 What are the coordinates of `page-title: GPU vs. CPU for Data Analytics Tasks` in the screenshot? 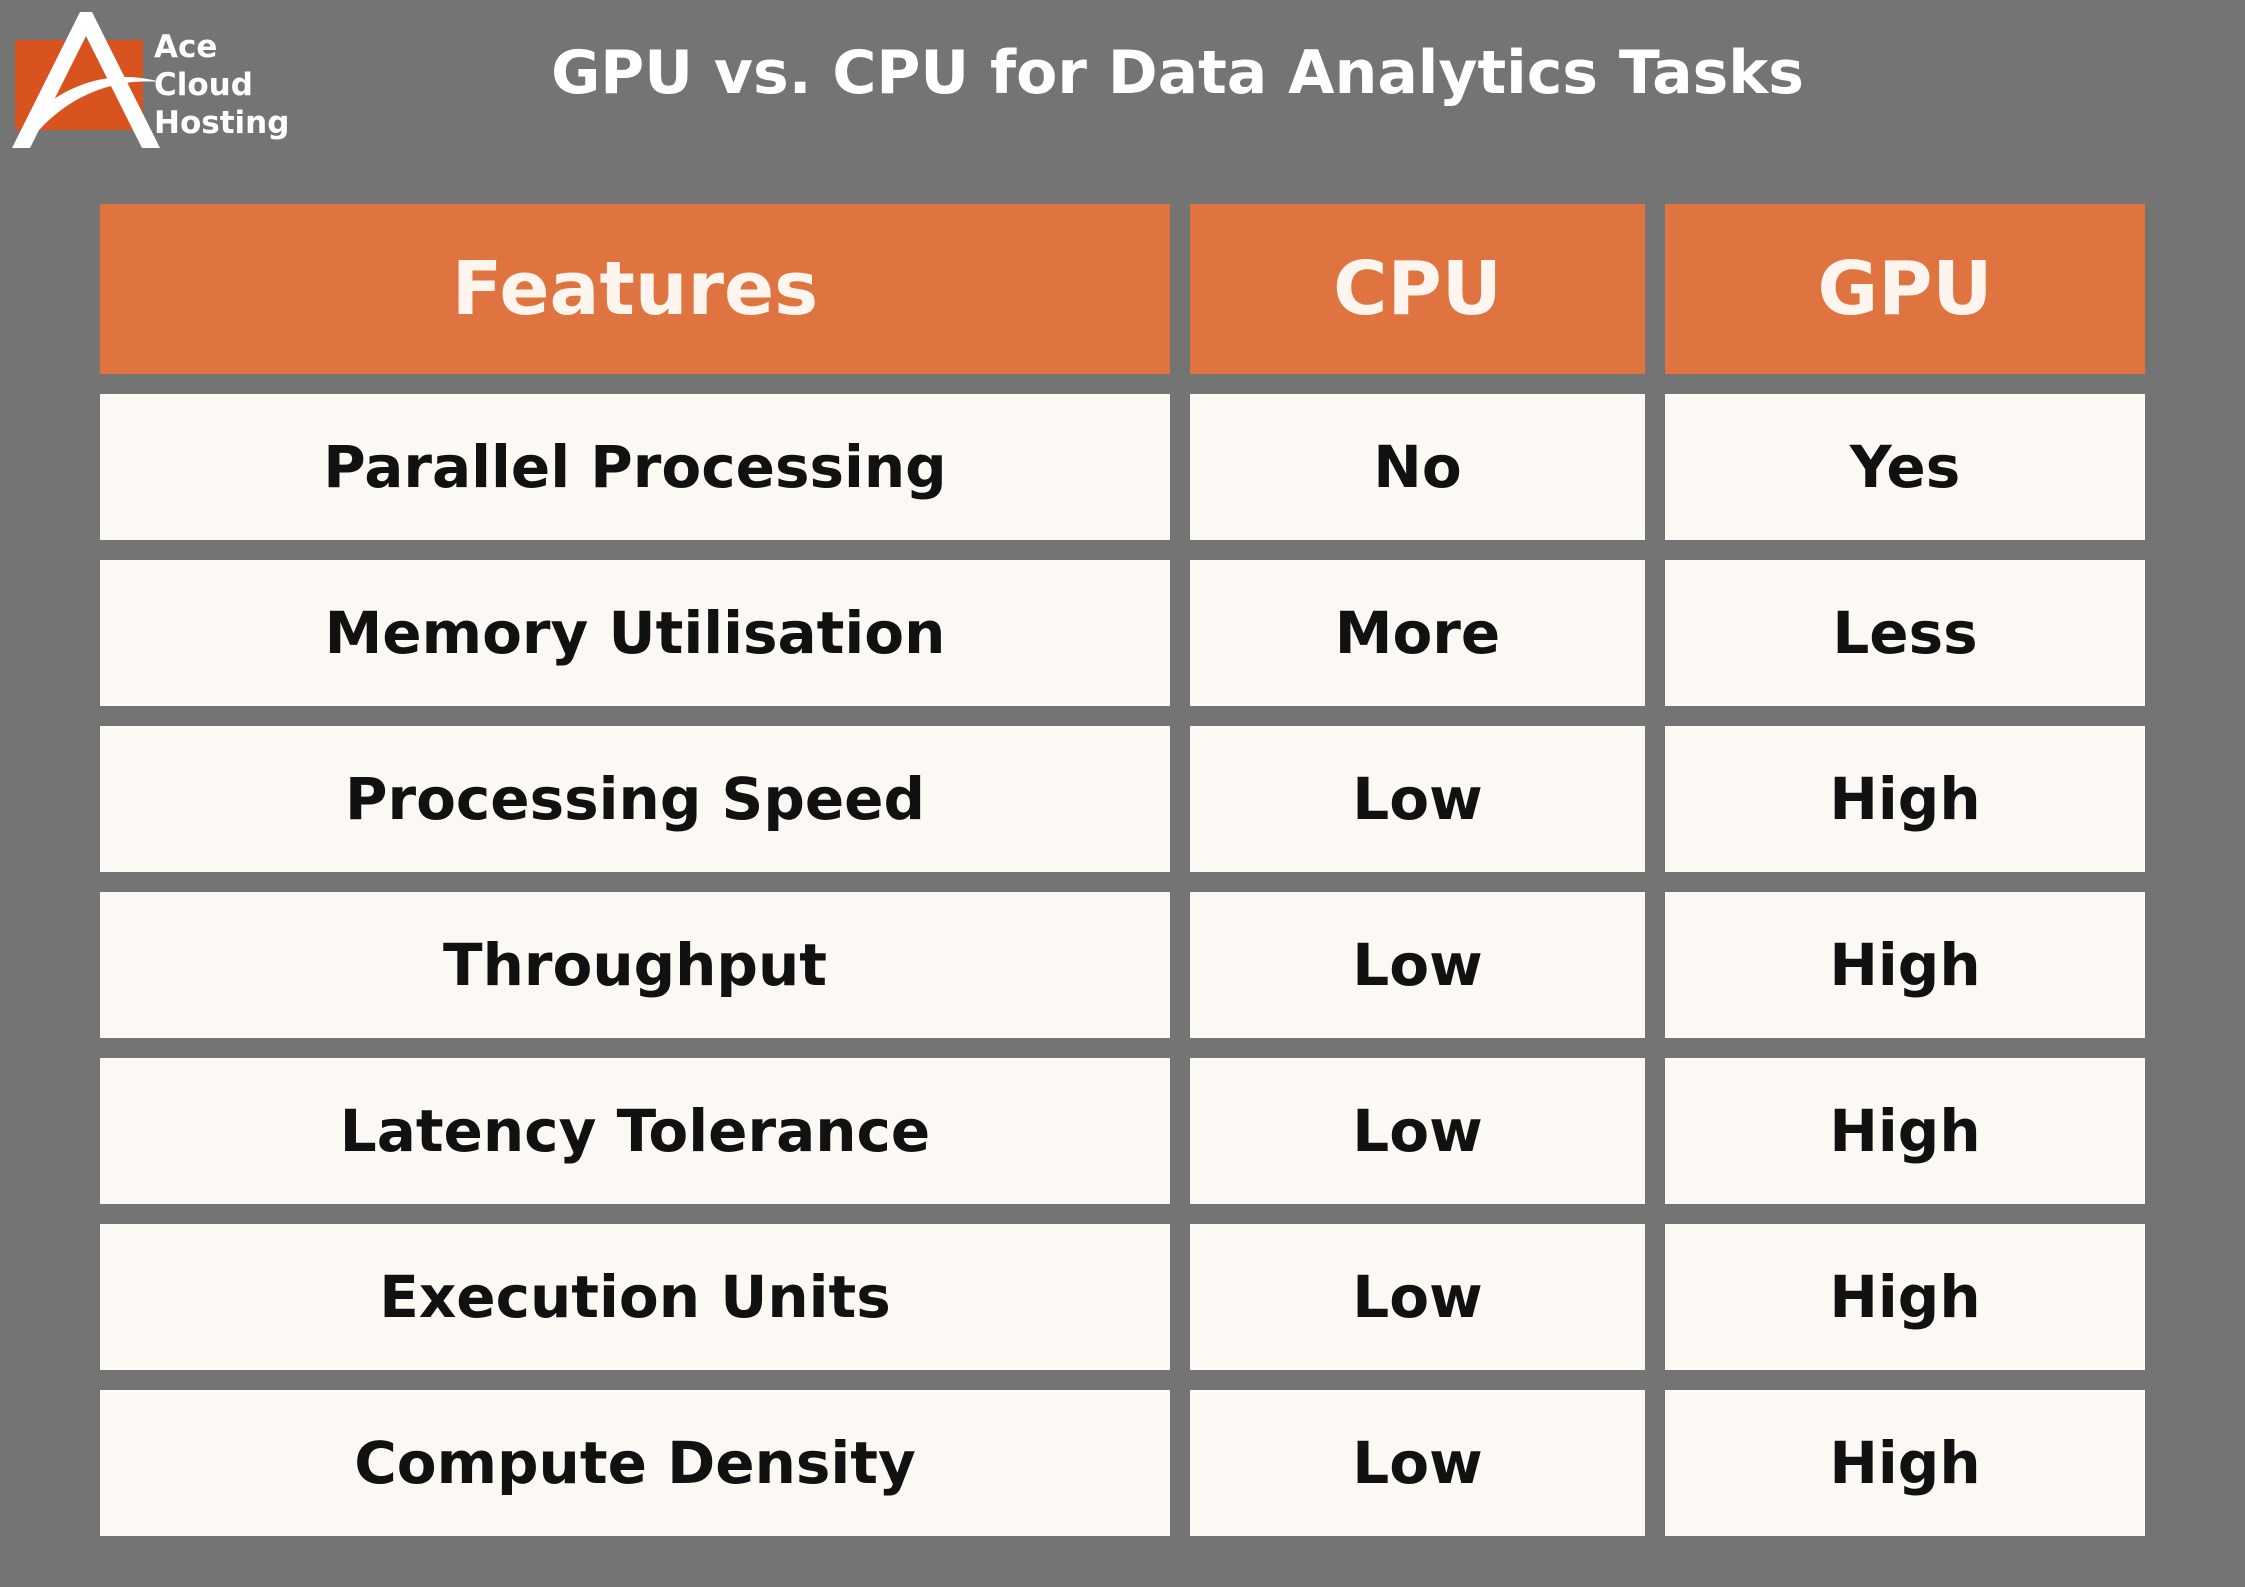 It's located at (1177, 73).